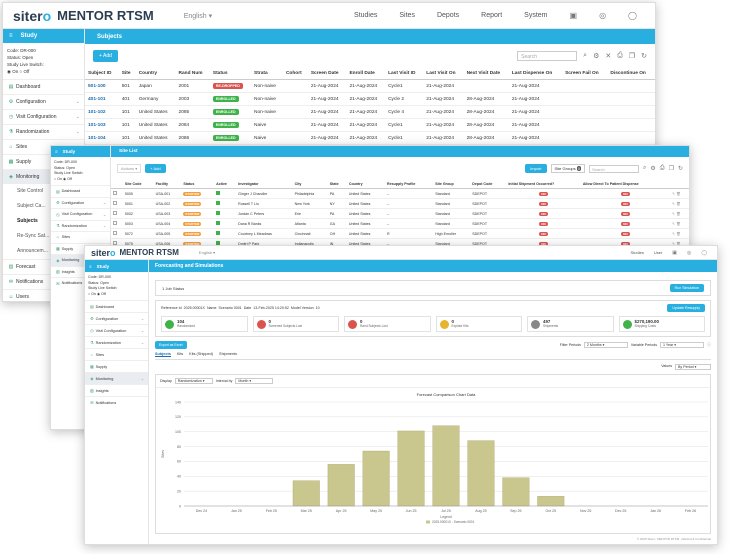  Describe the element at coordinates (535, 74) in the screenshot. I see `column-header: Last Dispense On` at that location.